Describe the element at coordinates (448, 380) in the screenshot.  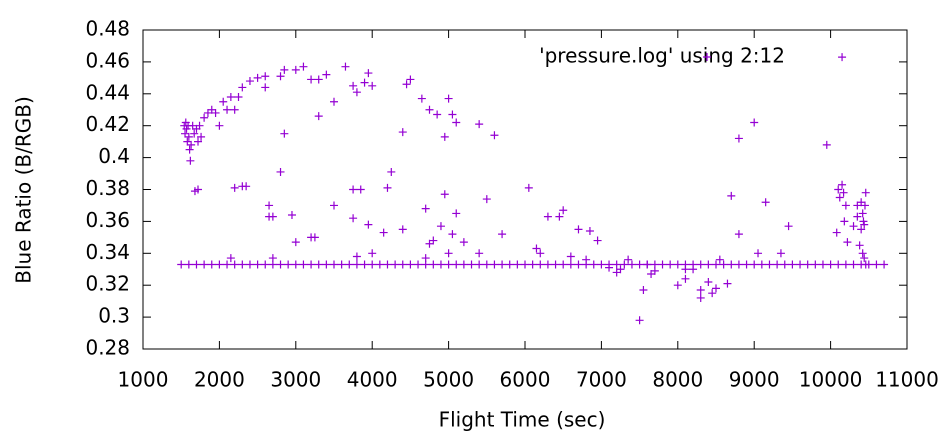
I see `x-tick-label: 5000` at that location.